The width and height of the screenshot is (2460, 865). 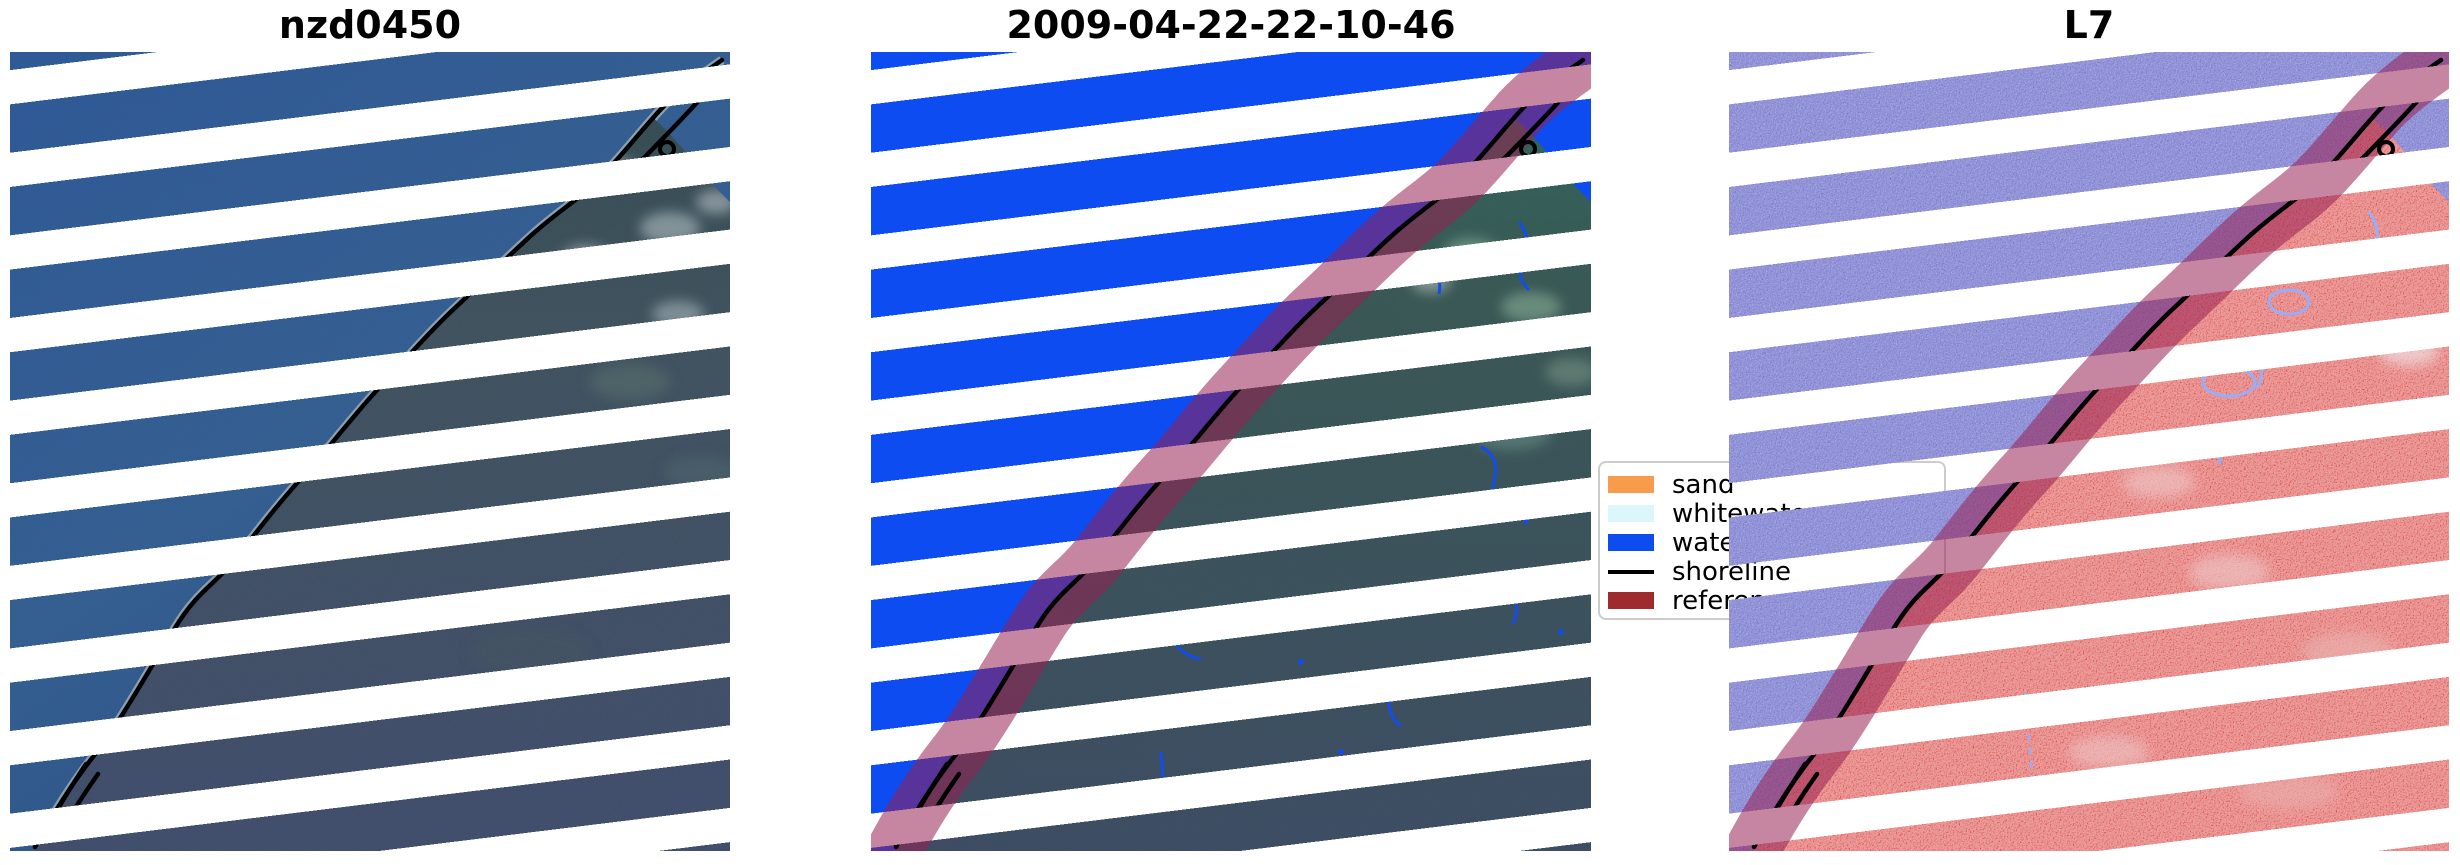 I want to click on panel-title-datetime: 2009-04-22-22-10-46, so click(x=1231, y=25).